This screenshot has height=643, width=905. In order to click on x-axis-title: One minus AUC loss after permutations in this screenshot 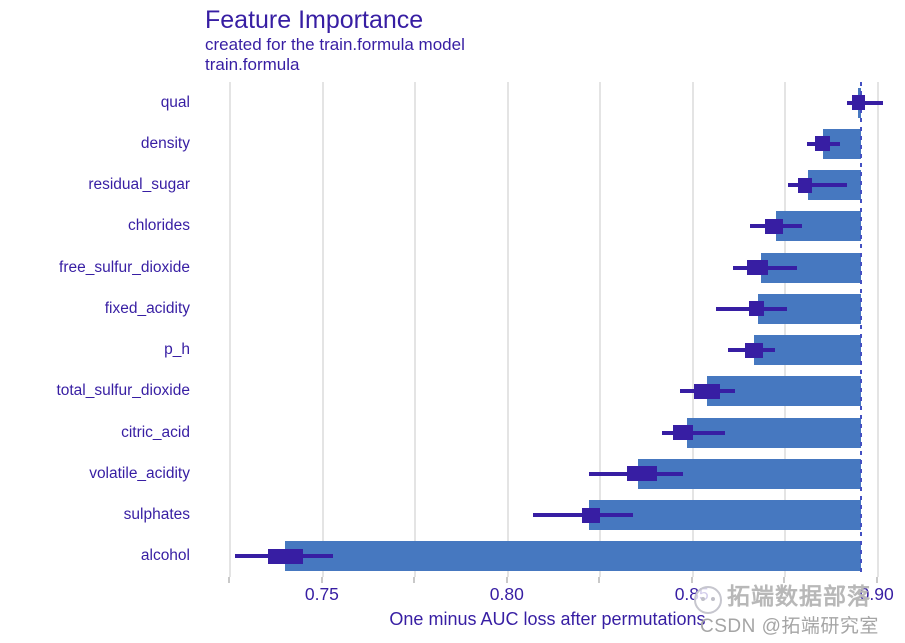, I will do `click(547, 619)`.